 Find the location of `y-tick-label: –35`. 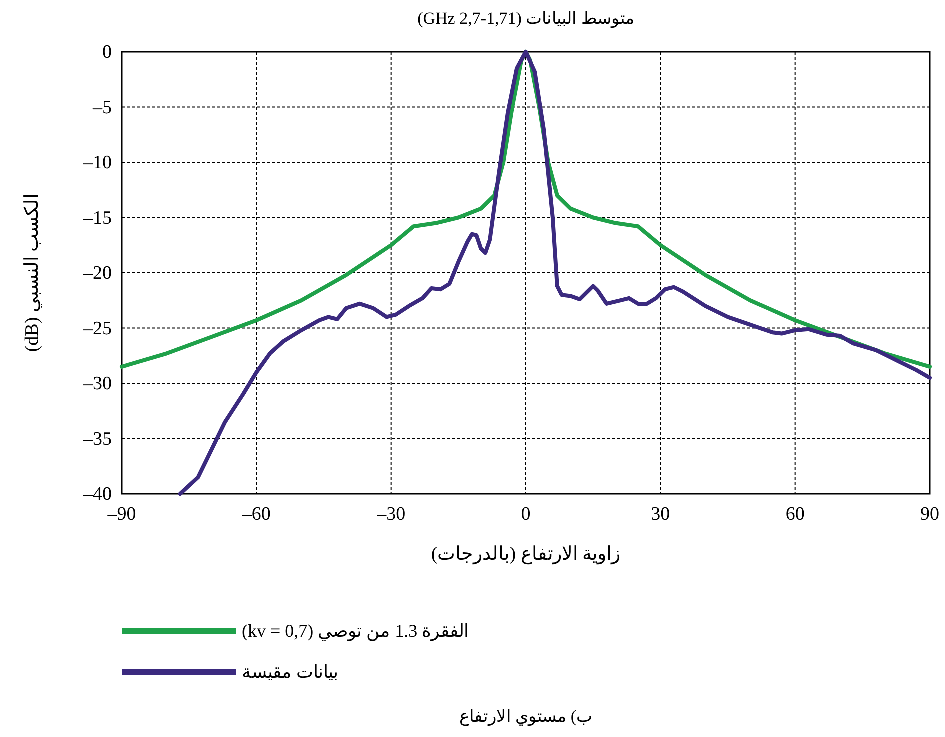

y-tick-label: –35 is located at coordinates (97, 439).